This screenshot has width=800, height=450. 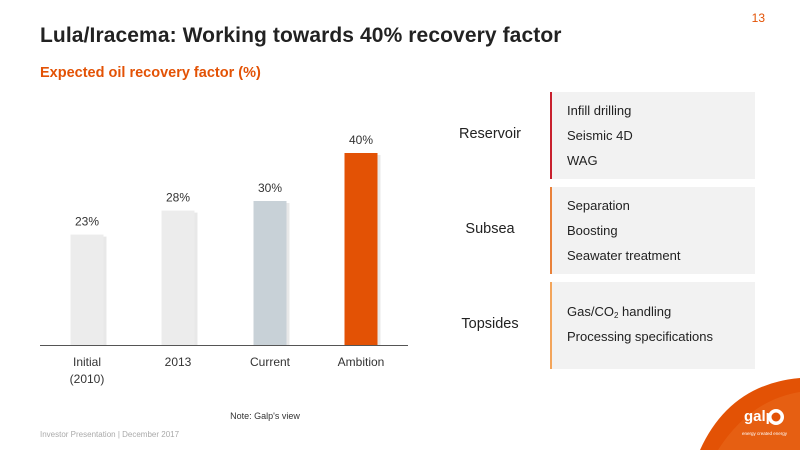 I want to click on logo-emblem-core-icon, so click(x=776, y=417).